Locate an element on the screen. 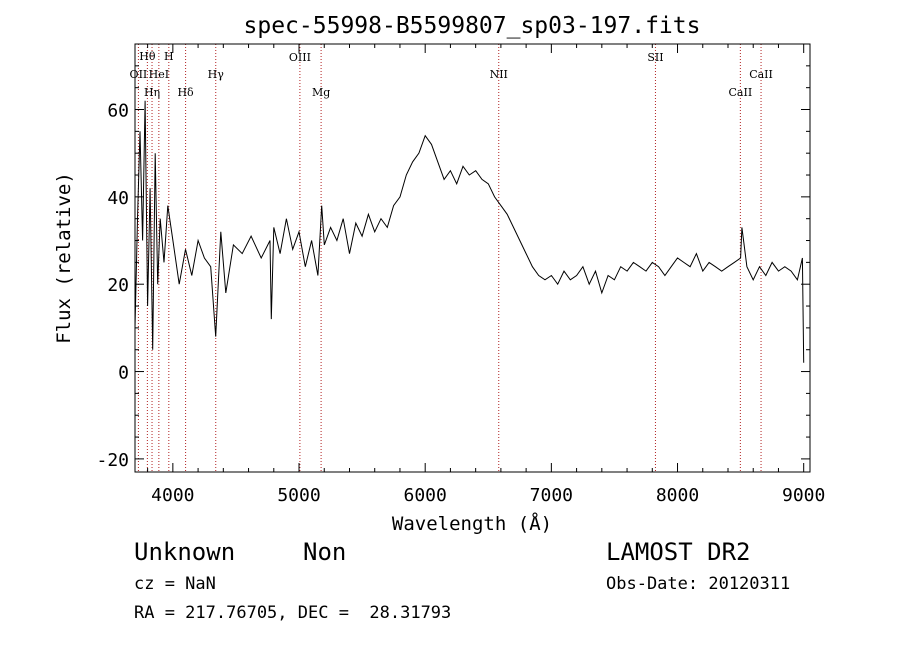  x-tick-label: 4000 is located at coordinates (172, 495).